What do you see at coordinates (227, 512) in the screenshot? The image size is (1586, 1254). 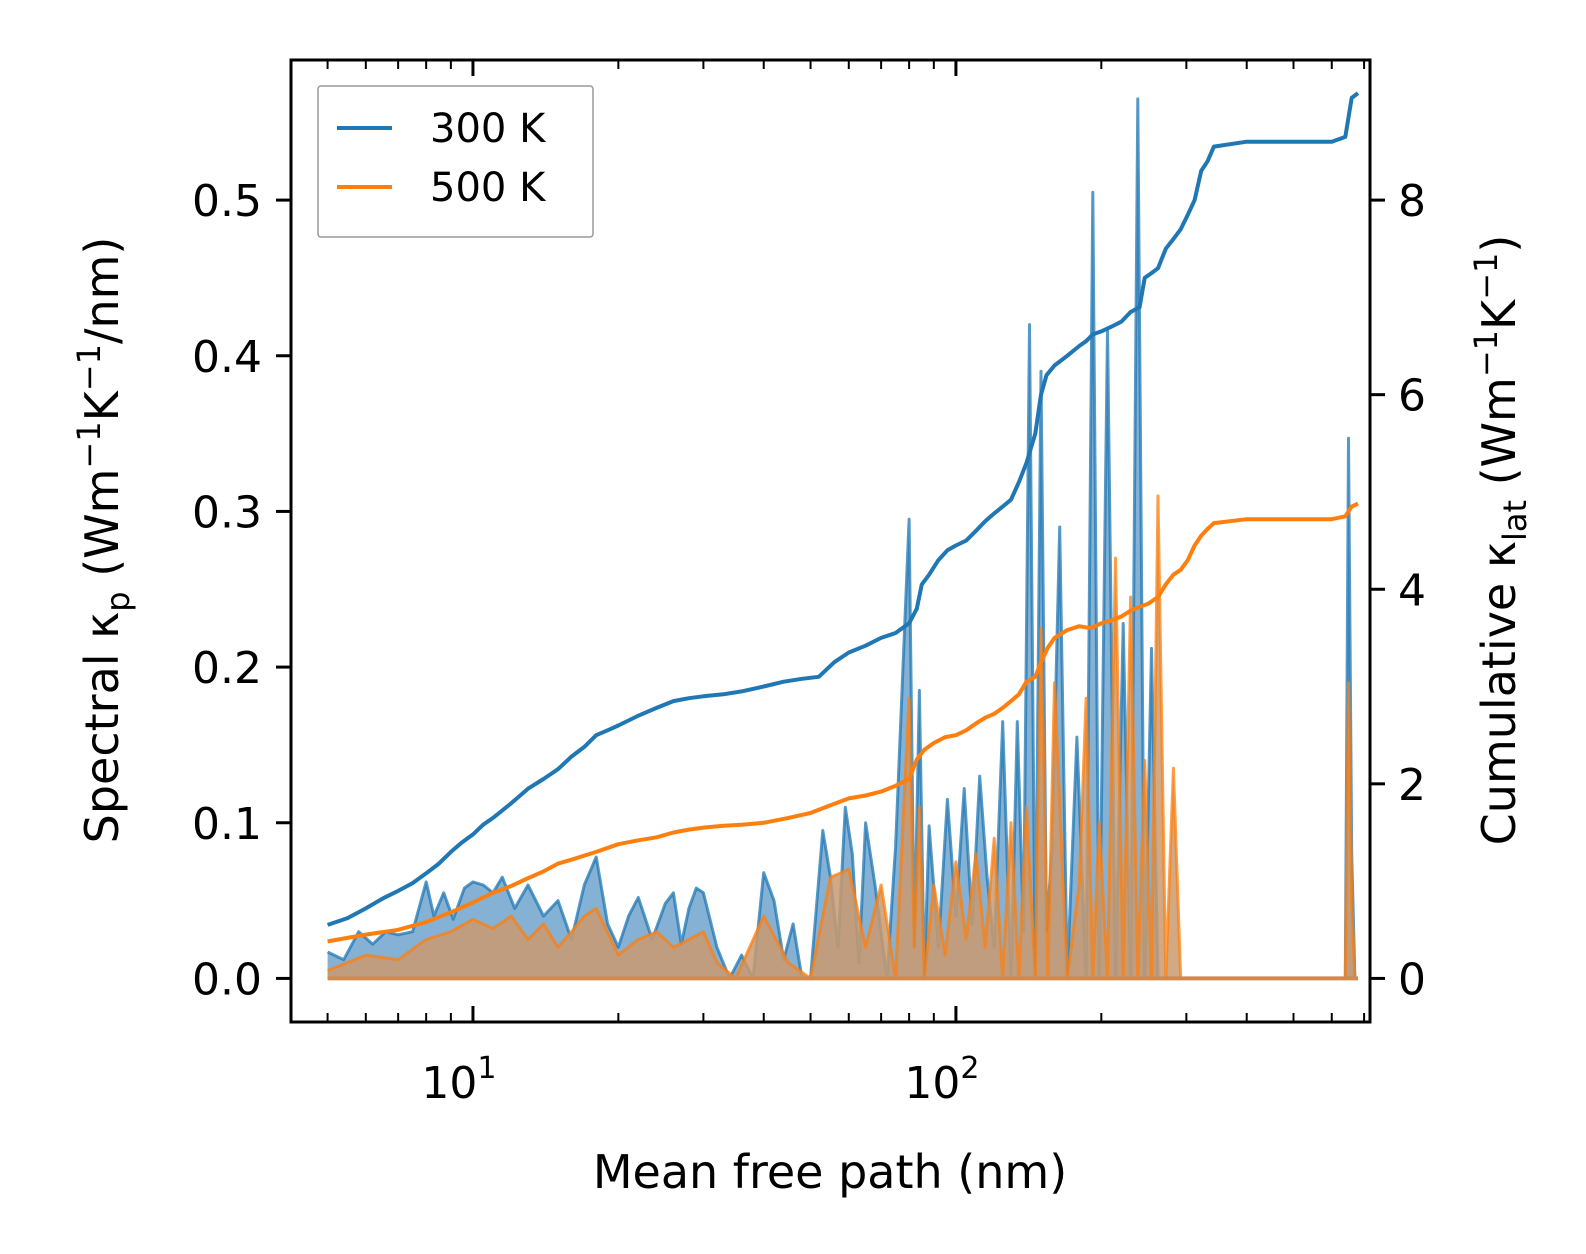 I see `left-y-tick-label: 0.3` at bounding box center [227, 512].